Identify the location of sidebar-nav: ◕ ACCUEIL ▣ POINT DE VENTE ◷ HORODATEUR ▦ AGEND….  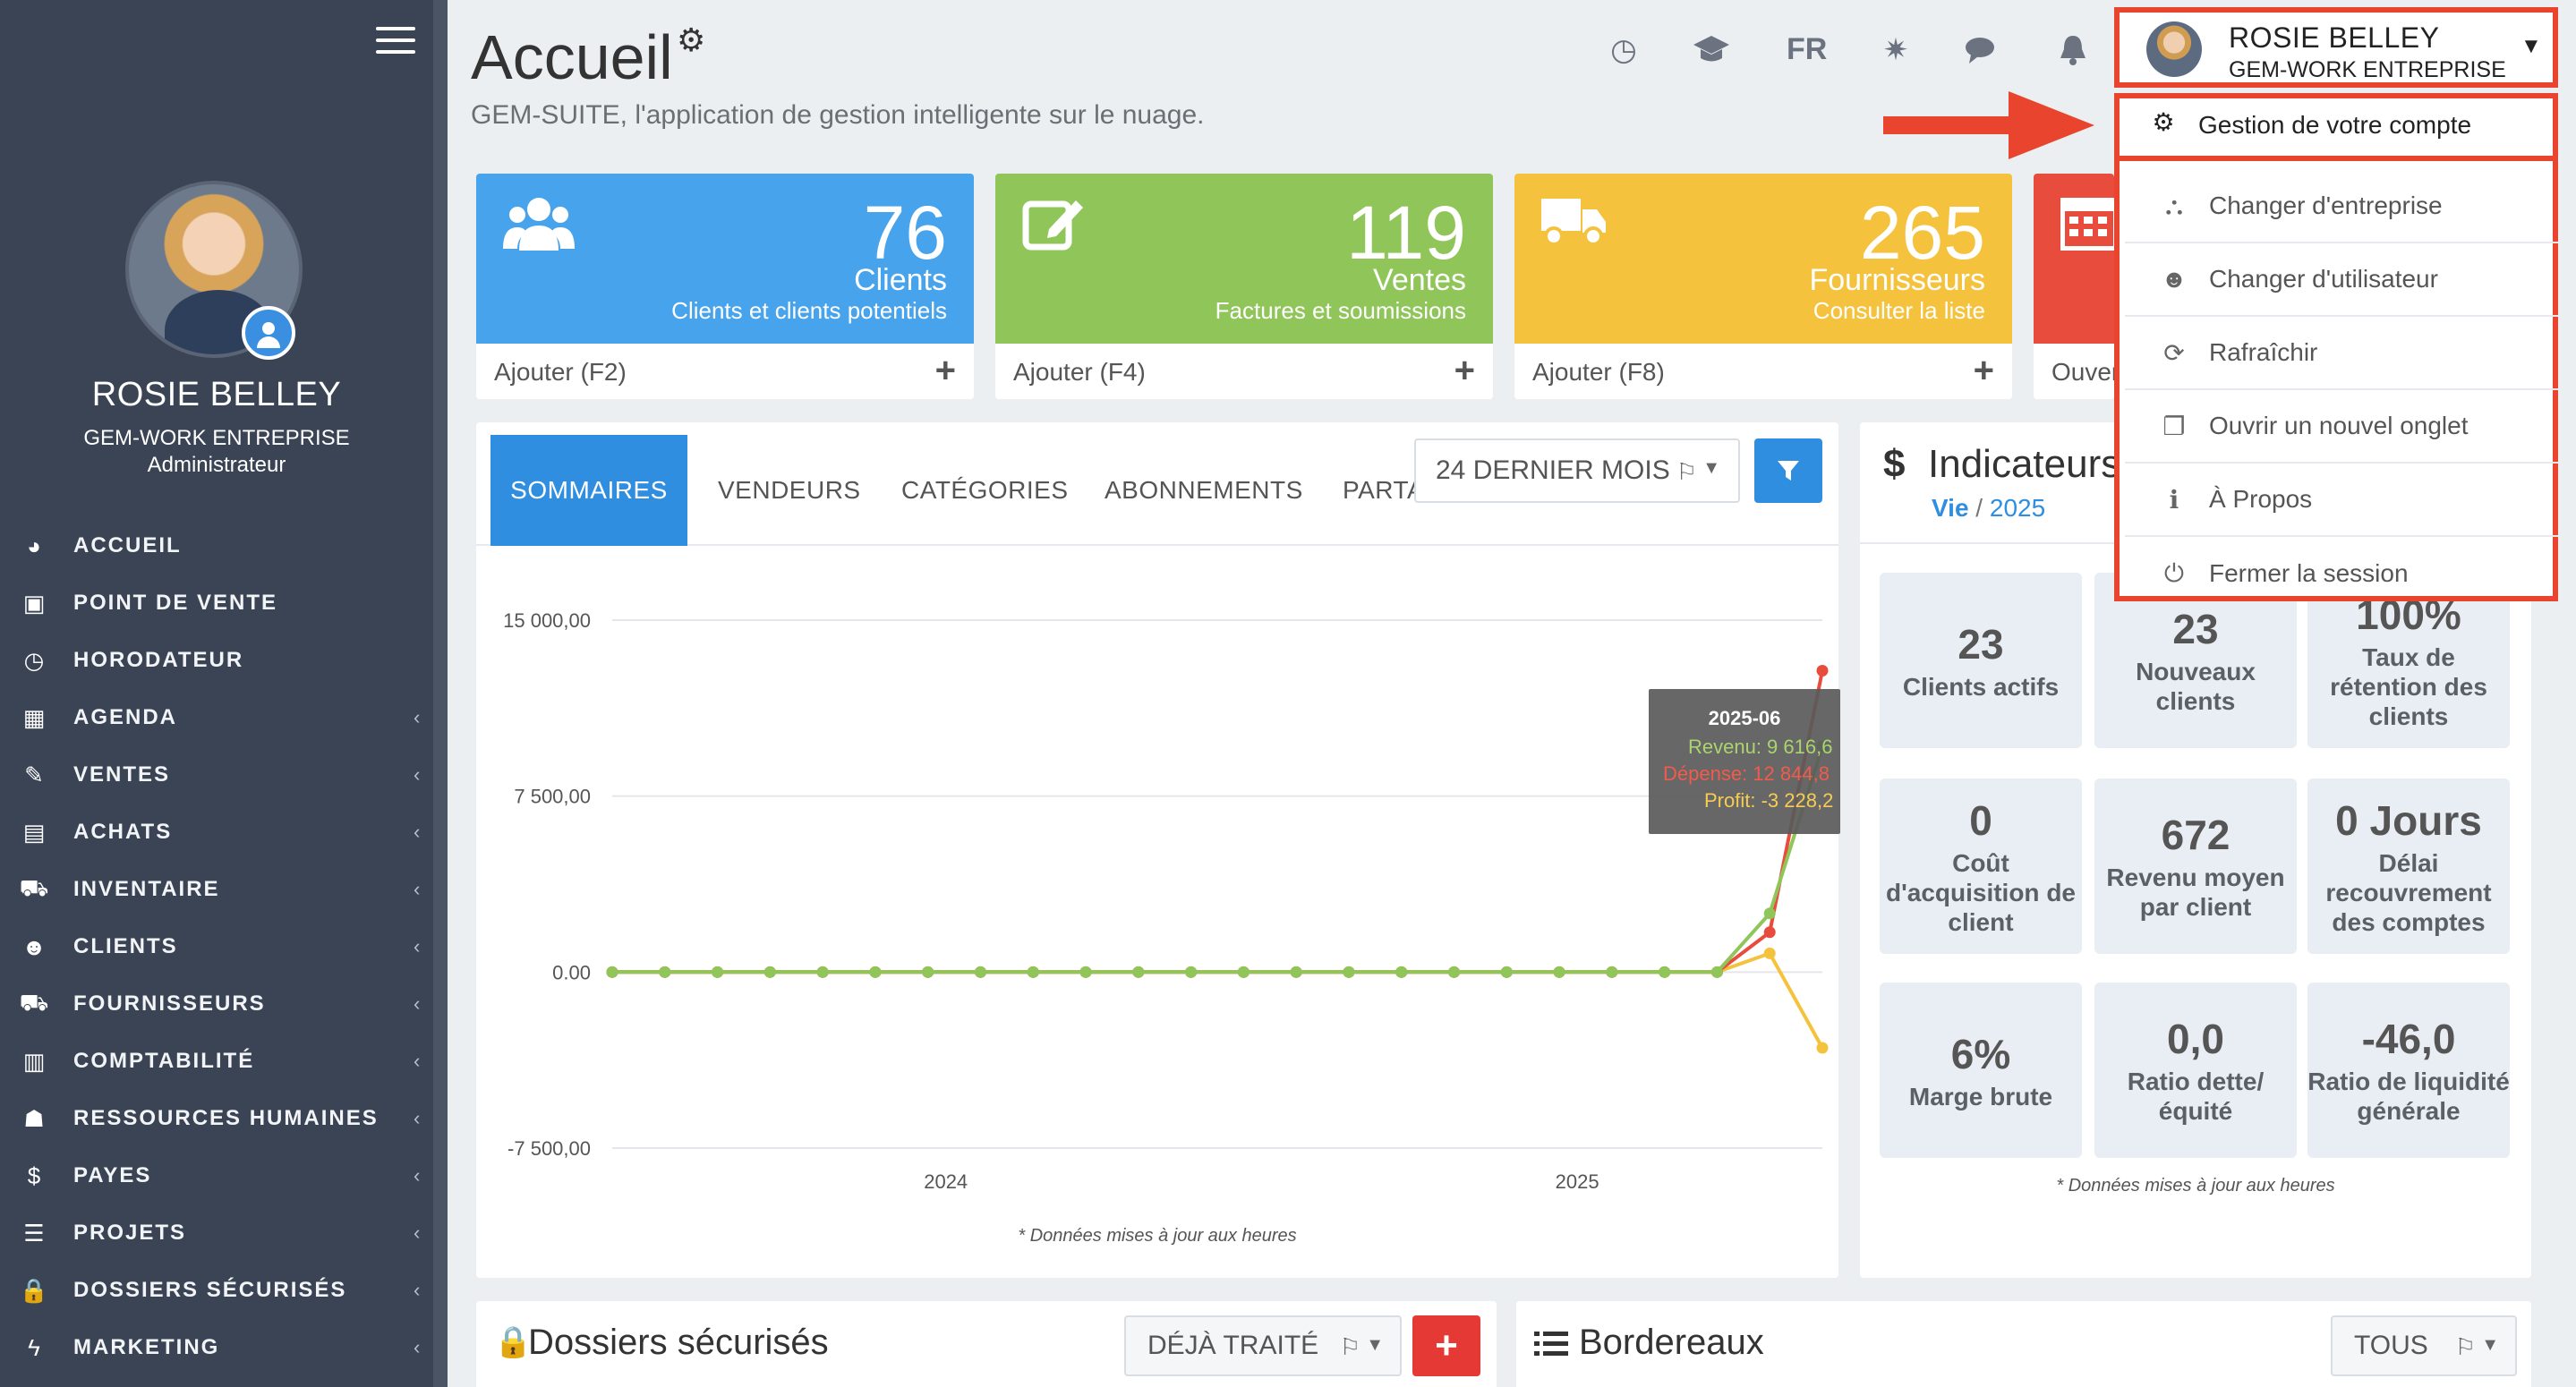
(216, 947).